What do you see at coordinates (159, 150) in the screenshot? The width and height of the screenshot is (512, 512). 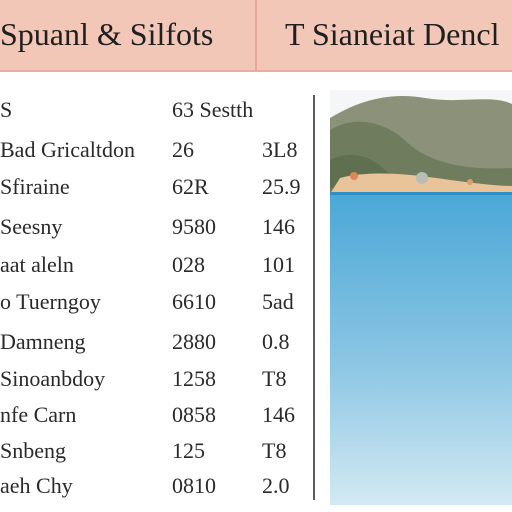 I see `table-row: Bad Gricaltdon 26 3L8` at bounding box center [159, 150].